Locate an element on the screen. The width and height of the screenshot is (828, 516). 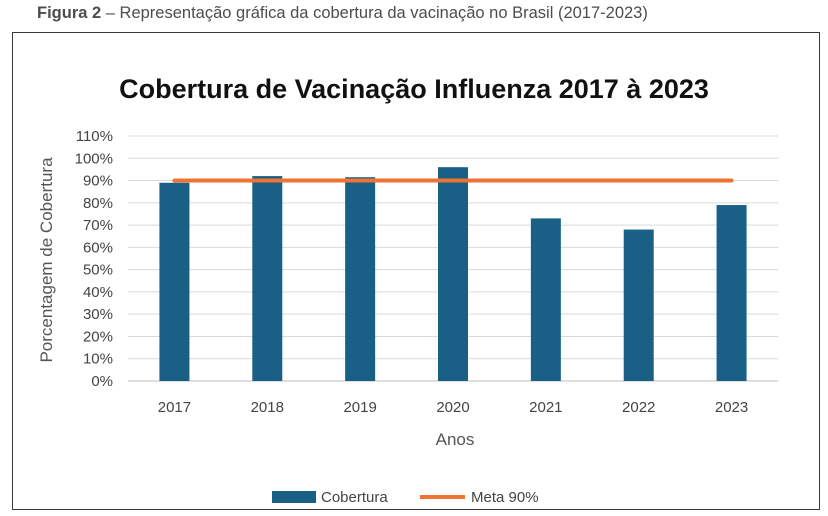
y-tick-label: 20% is located at coordinates (98, 336).